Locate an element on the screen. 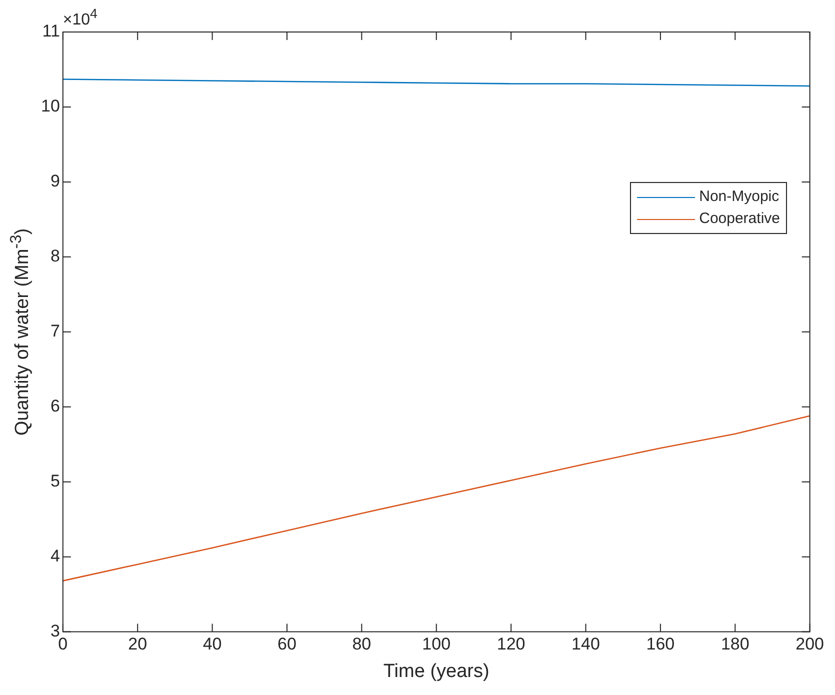  x-tick-label: 160 is located at coordinates (660, 644).